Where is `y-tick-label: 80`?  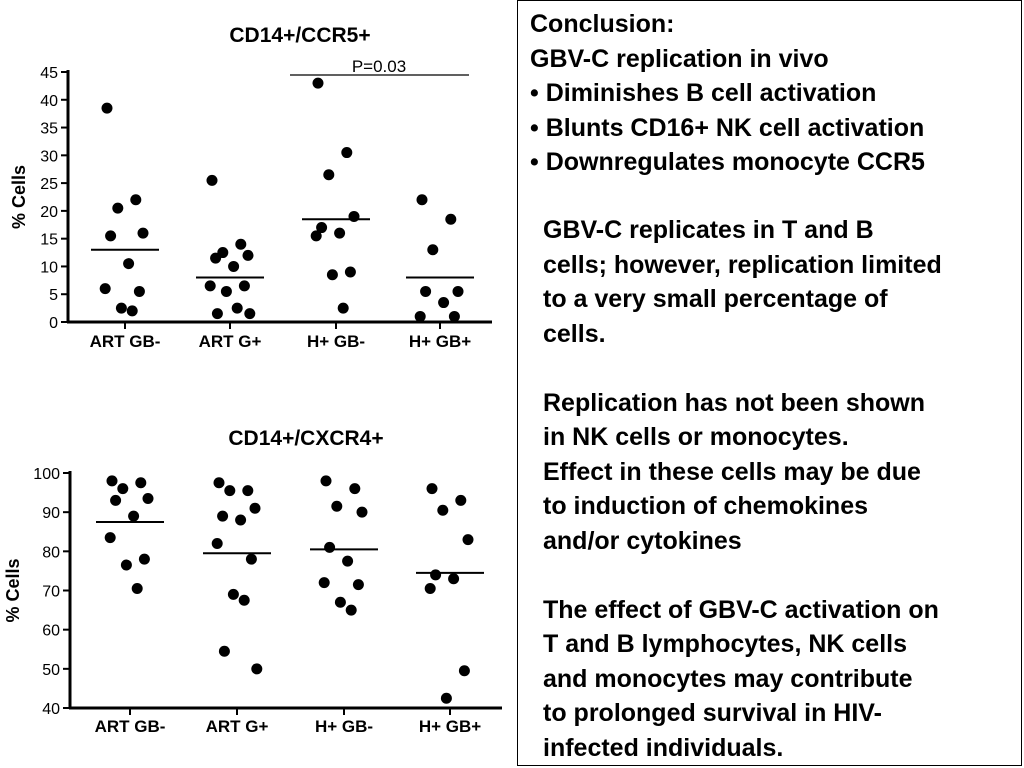
y-tick-label: 80 is located at coordinates (51, 552).